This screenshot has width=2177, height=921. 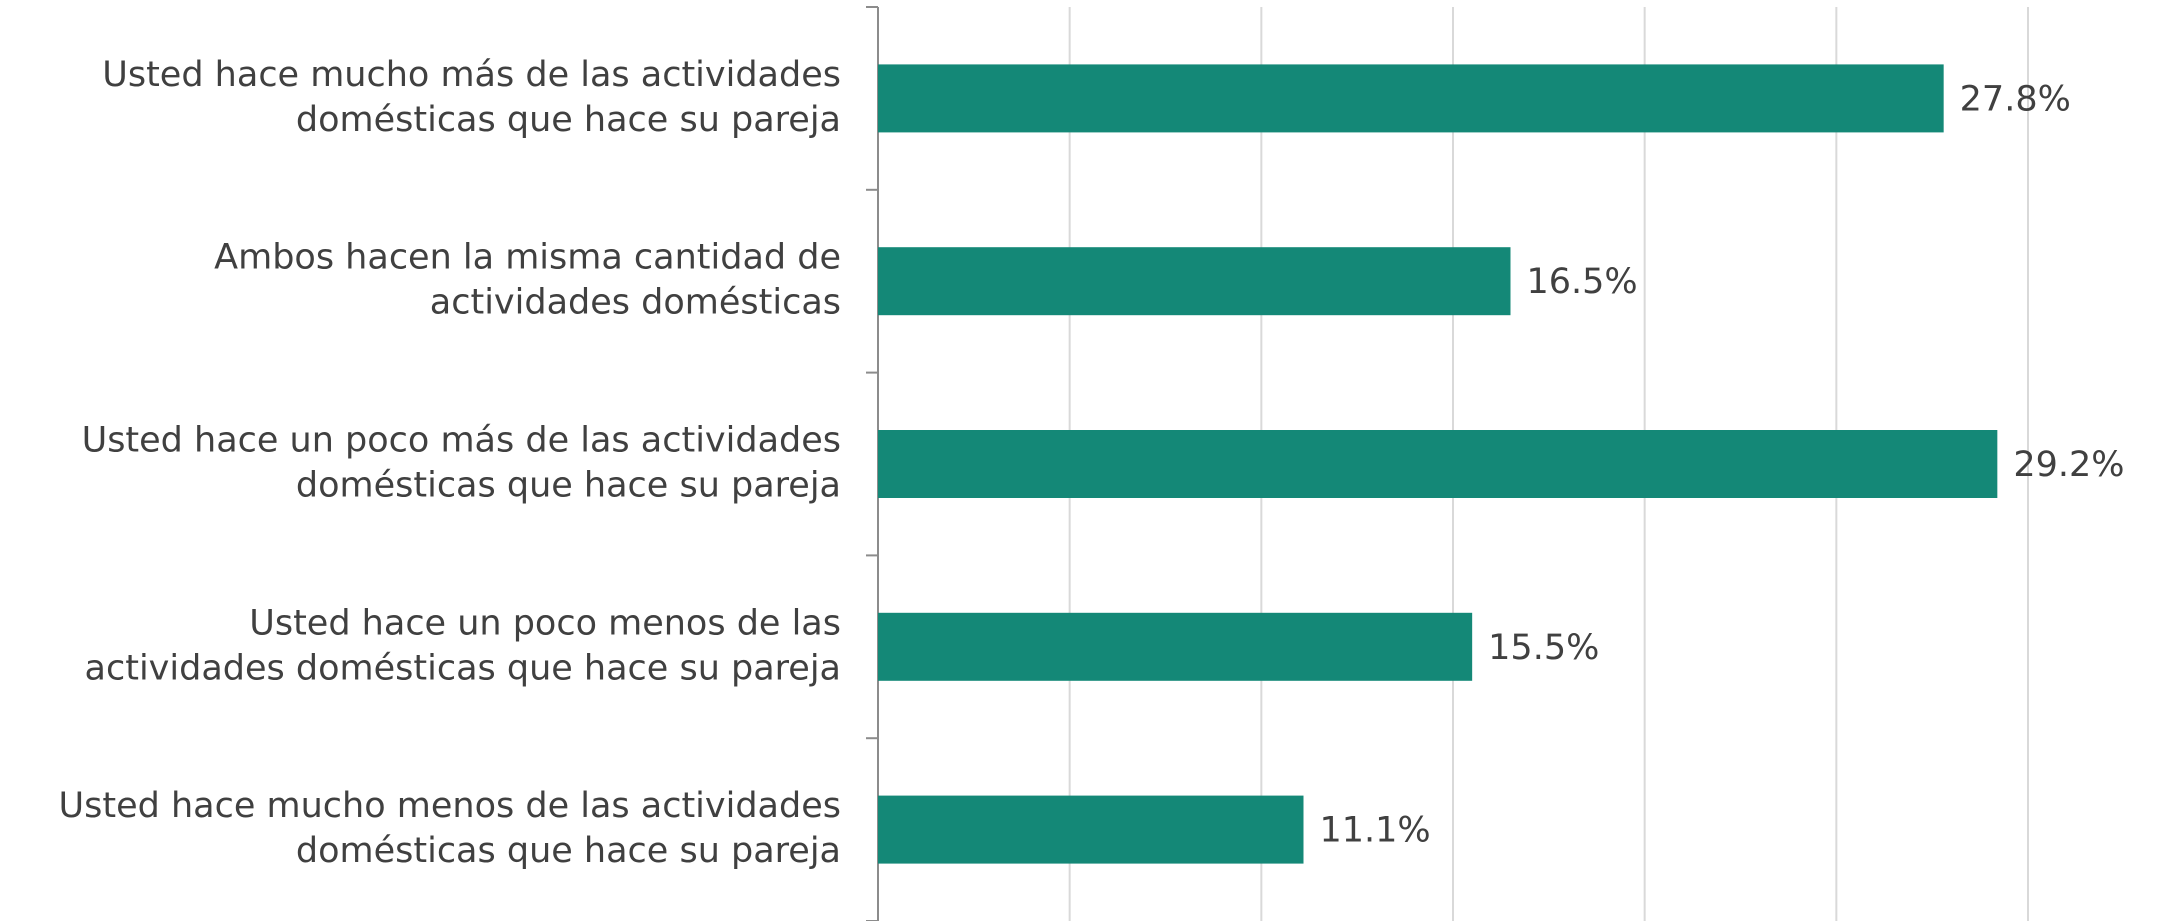 I want to click on y-tick-label: Usted hace un poco menos de las, so click(x=545, y=623).